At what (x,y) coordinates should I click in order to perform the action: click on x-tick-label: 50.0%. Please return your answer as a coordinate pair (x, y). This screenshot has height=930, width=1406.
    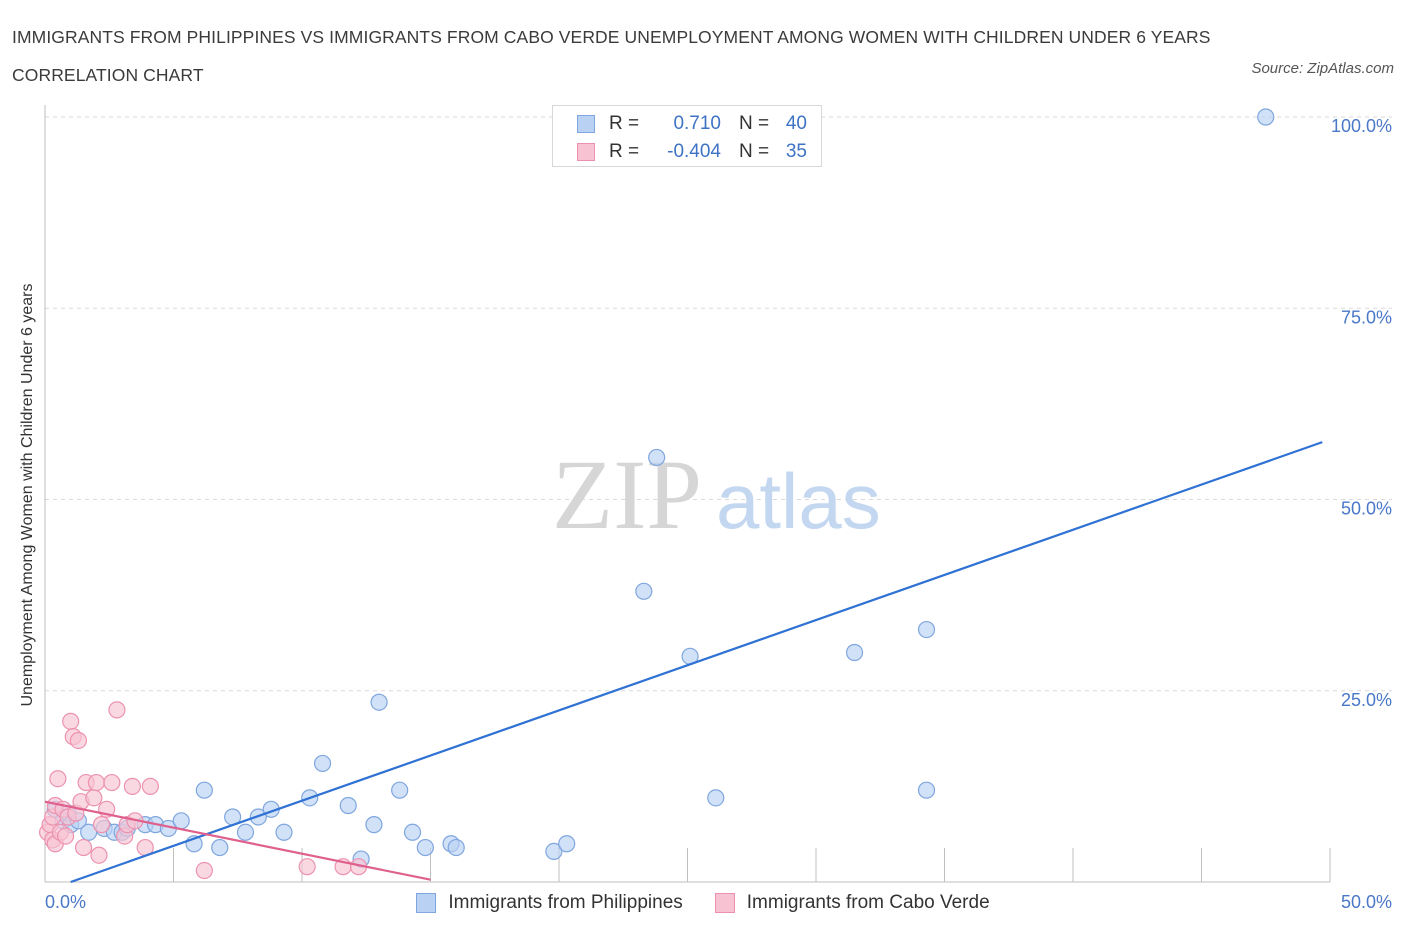
    Looking at the image, I should click on (1366, 902).